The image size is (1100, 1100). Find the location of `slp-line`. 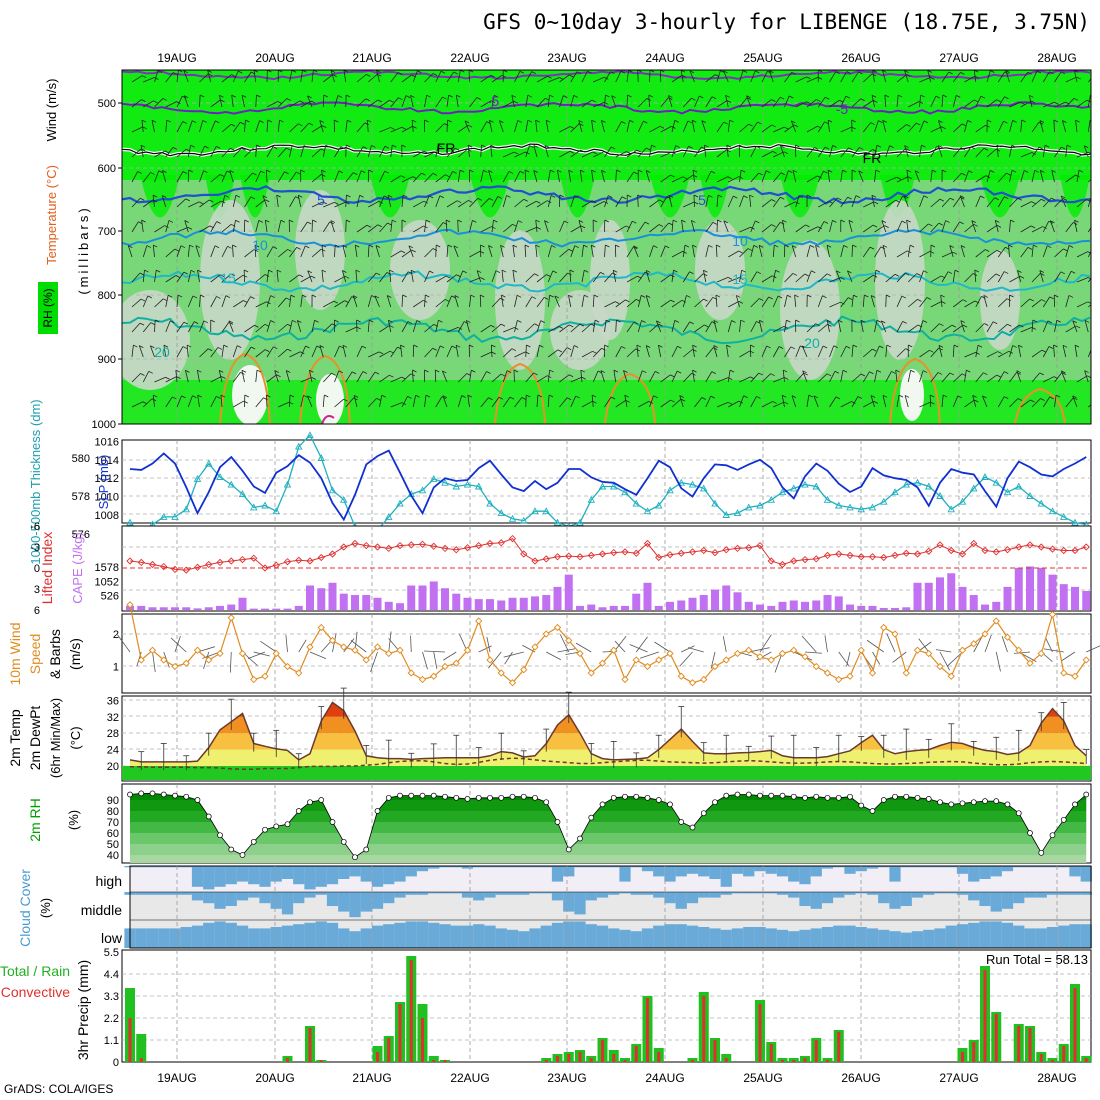

slp-line is located at coordinates (608, 485).